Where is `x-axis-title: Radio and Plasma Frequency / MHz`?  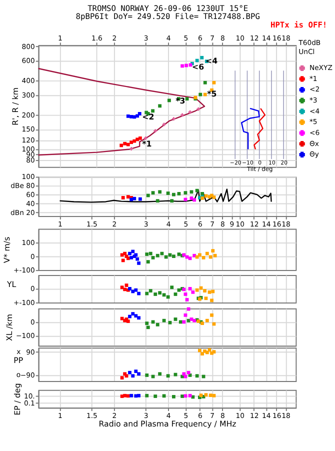 x-axis-title: Radio and Plasma Frequency / MHz is located at coordinates (167, 424).